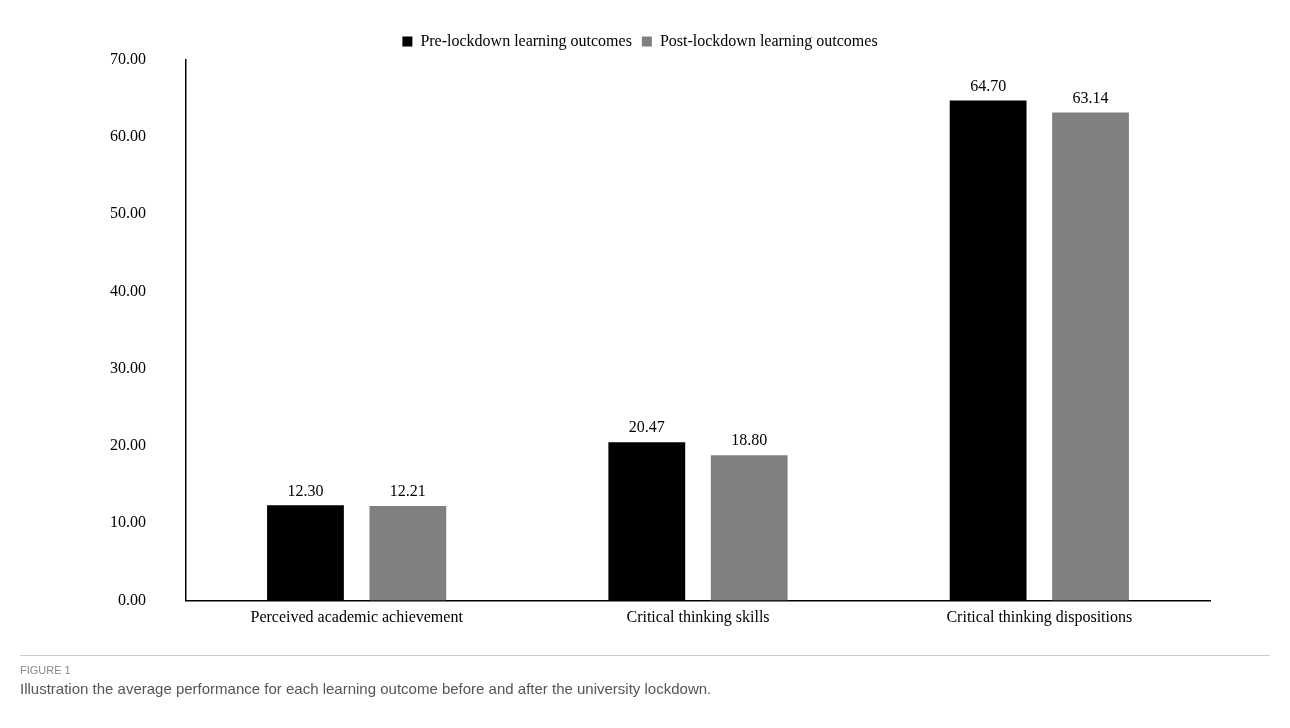 This screenshot has width=1290, height=728. I want to click on data-label: 18.80, so click(749, 440).